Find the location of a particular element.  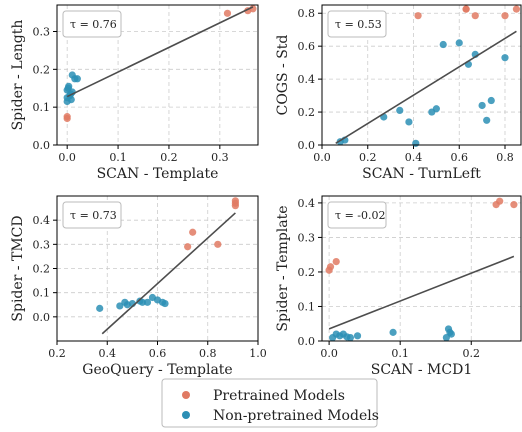

y-tick-label: 0.6 is located at coordinates (307, 46).